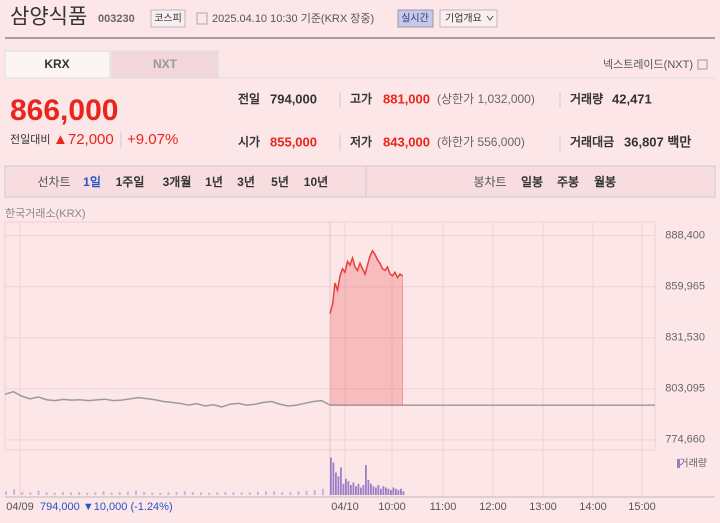 This screenshot has height=523, width=720. What do you see at coordinates (481, 142) in the screenshot?
I see `stat-note: (하한가 556,000)` at bounding box center [481, 142].